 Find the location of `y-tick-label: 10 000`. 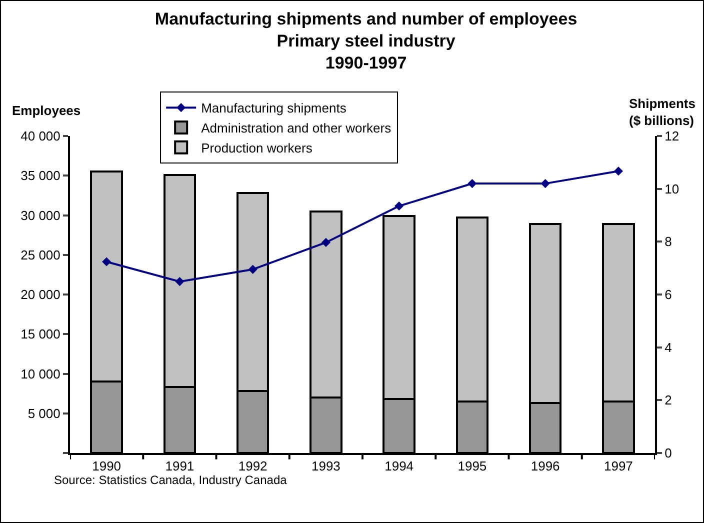

y-tick-label: 10 000 is located at coordinates (40, 374).